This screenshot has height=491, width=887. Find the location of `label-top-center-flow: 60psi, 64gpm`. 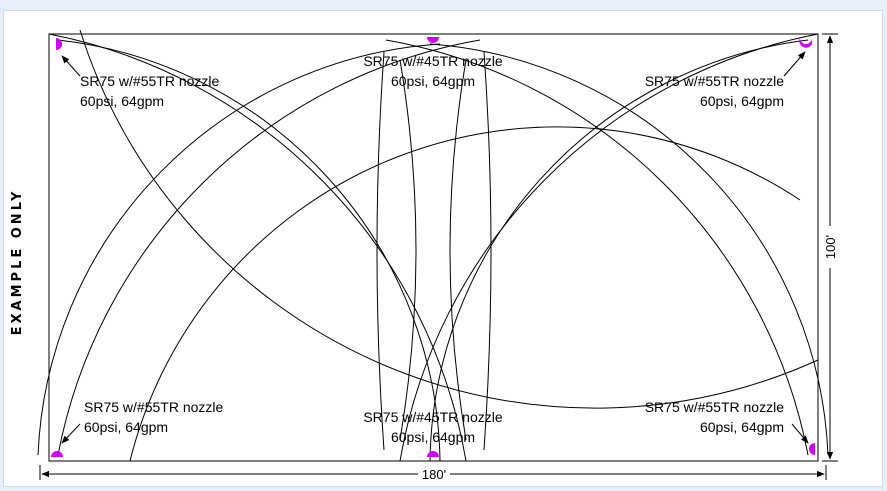

label-top-center-flow: 60psi, 64gpm is located at coordinates (433, 81).